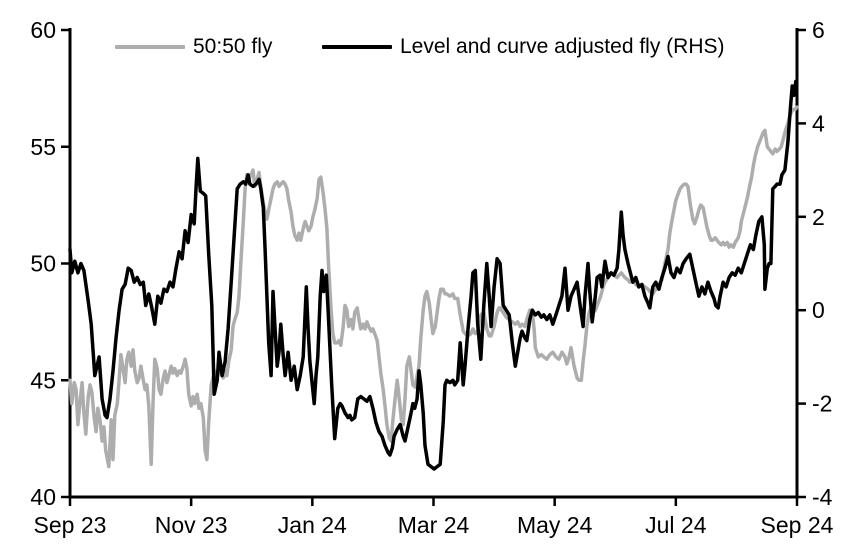 Image resolution: width=852 pixels, height=551 pixels. What do you see at coordinates (43, 497) in the screenshot?
I see `left-axis-tick-label: 40` at bounding box center [43, 497].